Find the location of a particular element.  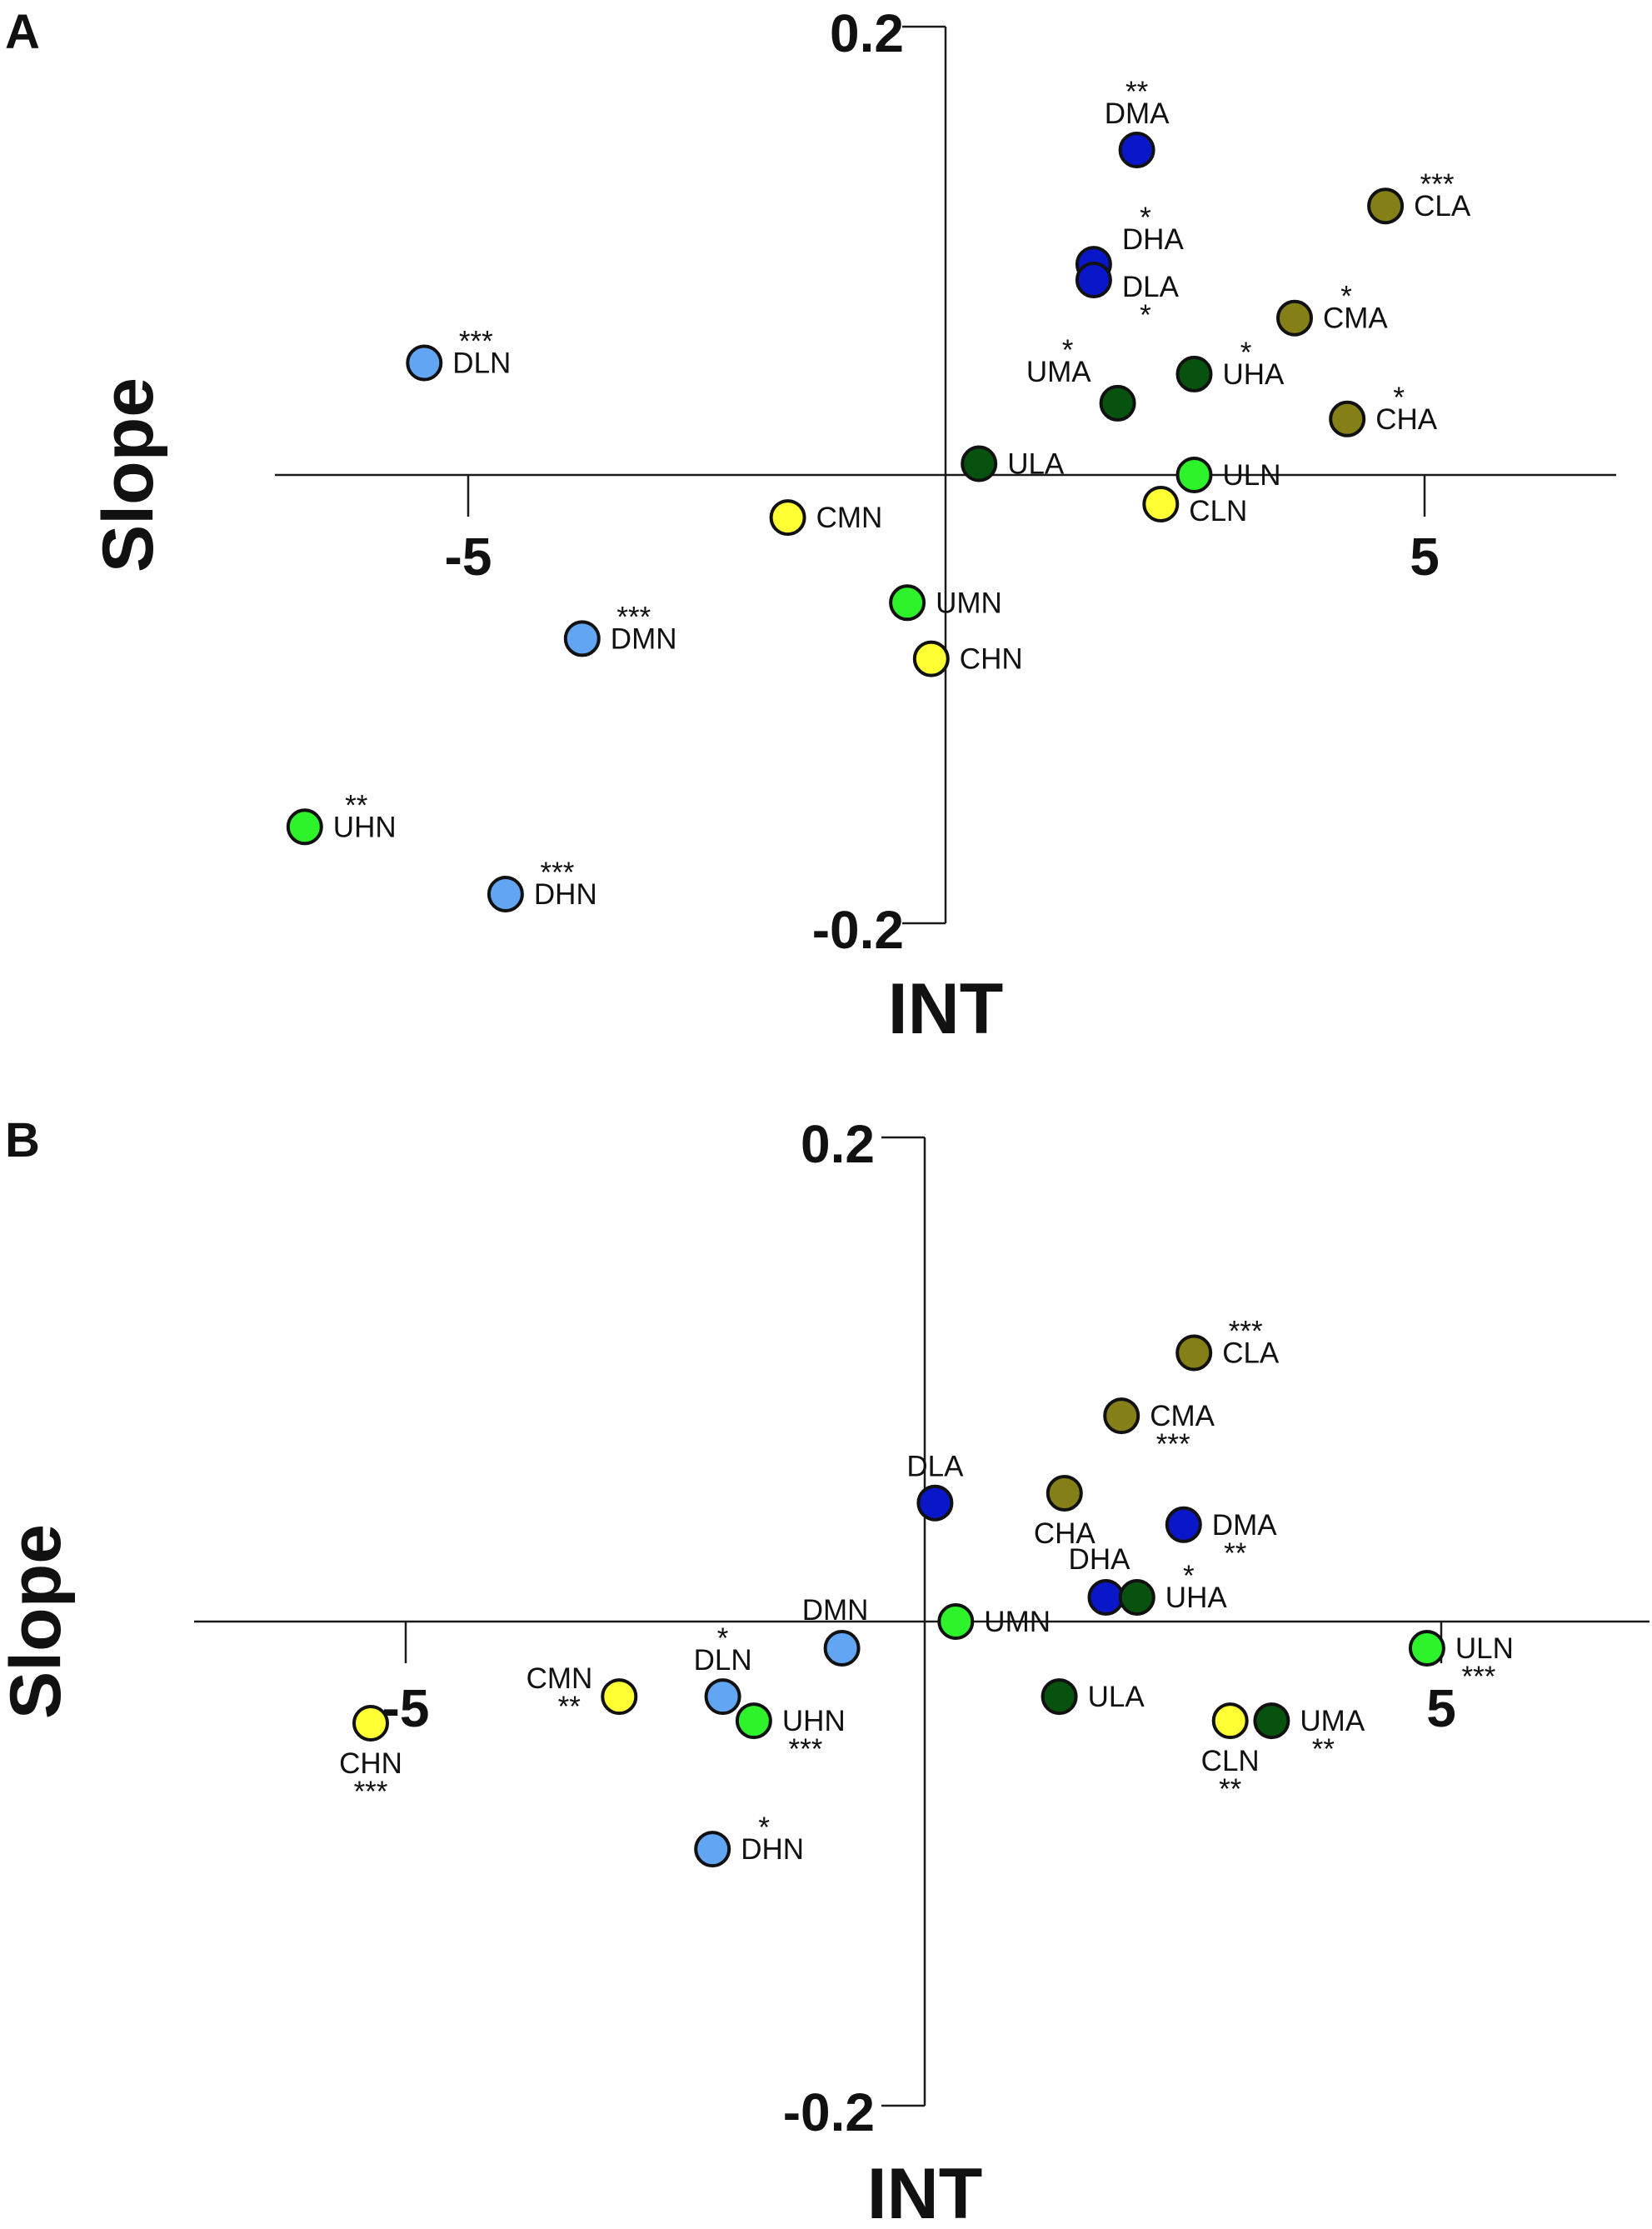

point-b-uln is located at coordinates (1427, 1648).